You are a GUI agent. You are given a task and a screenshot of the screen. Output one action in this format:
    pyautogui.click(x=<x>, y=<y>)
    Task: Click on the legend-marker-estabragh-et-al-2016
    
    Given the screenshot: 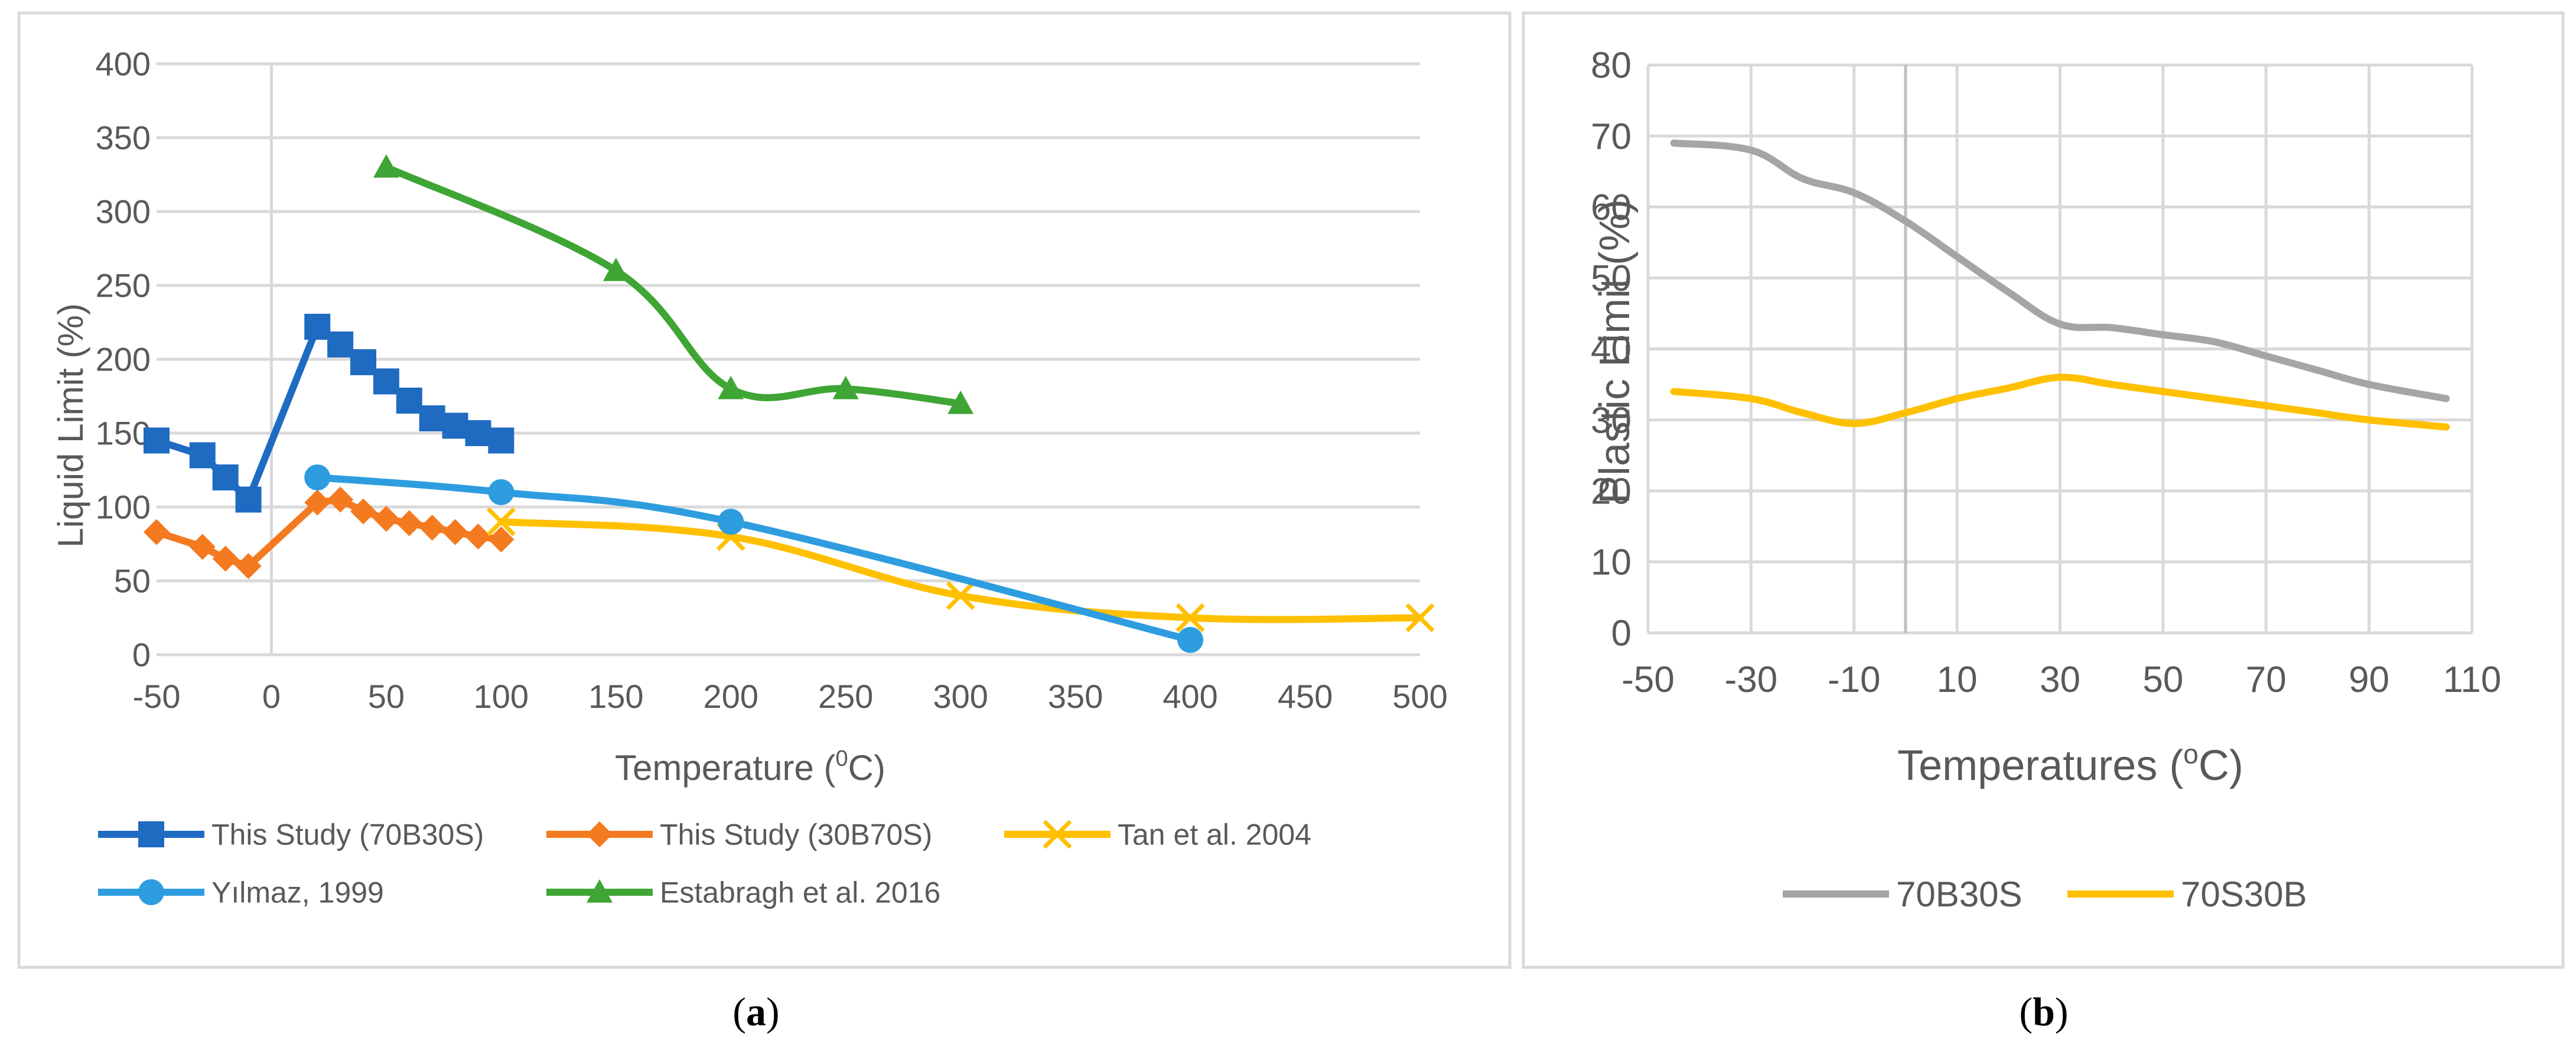 What is the action you would take?
    pyautogui.click(x=600, y=891)
    